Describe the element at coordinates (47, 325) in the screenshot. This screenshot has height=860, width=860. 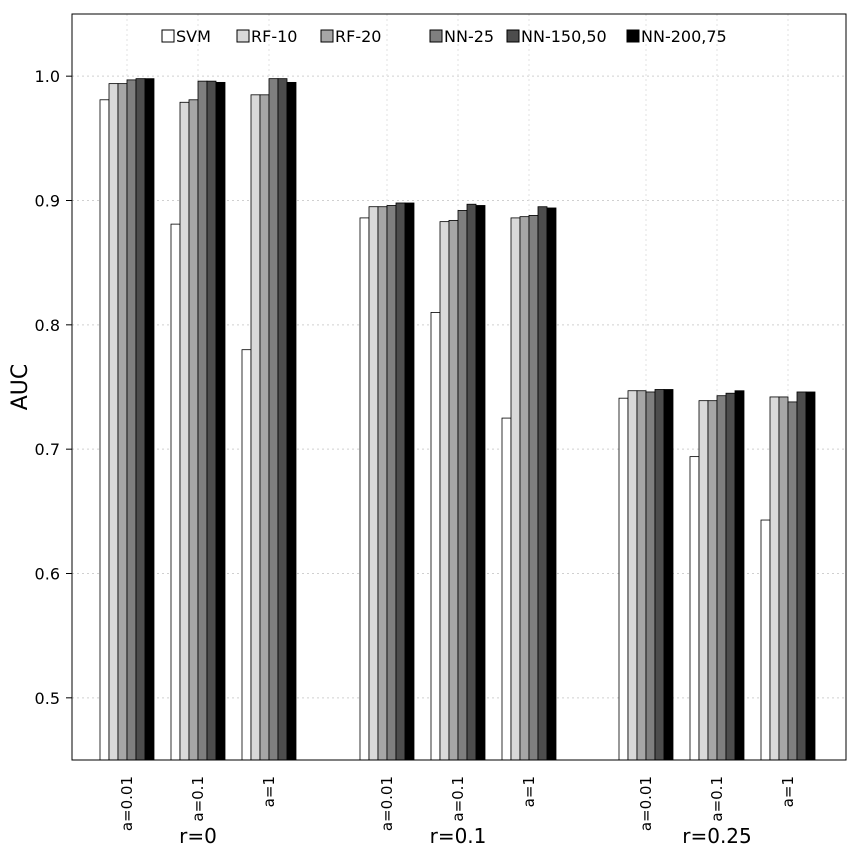
I see `y-tick-label: 0.8` at that location.